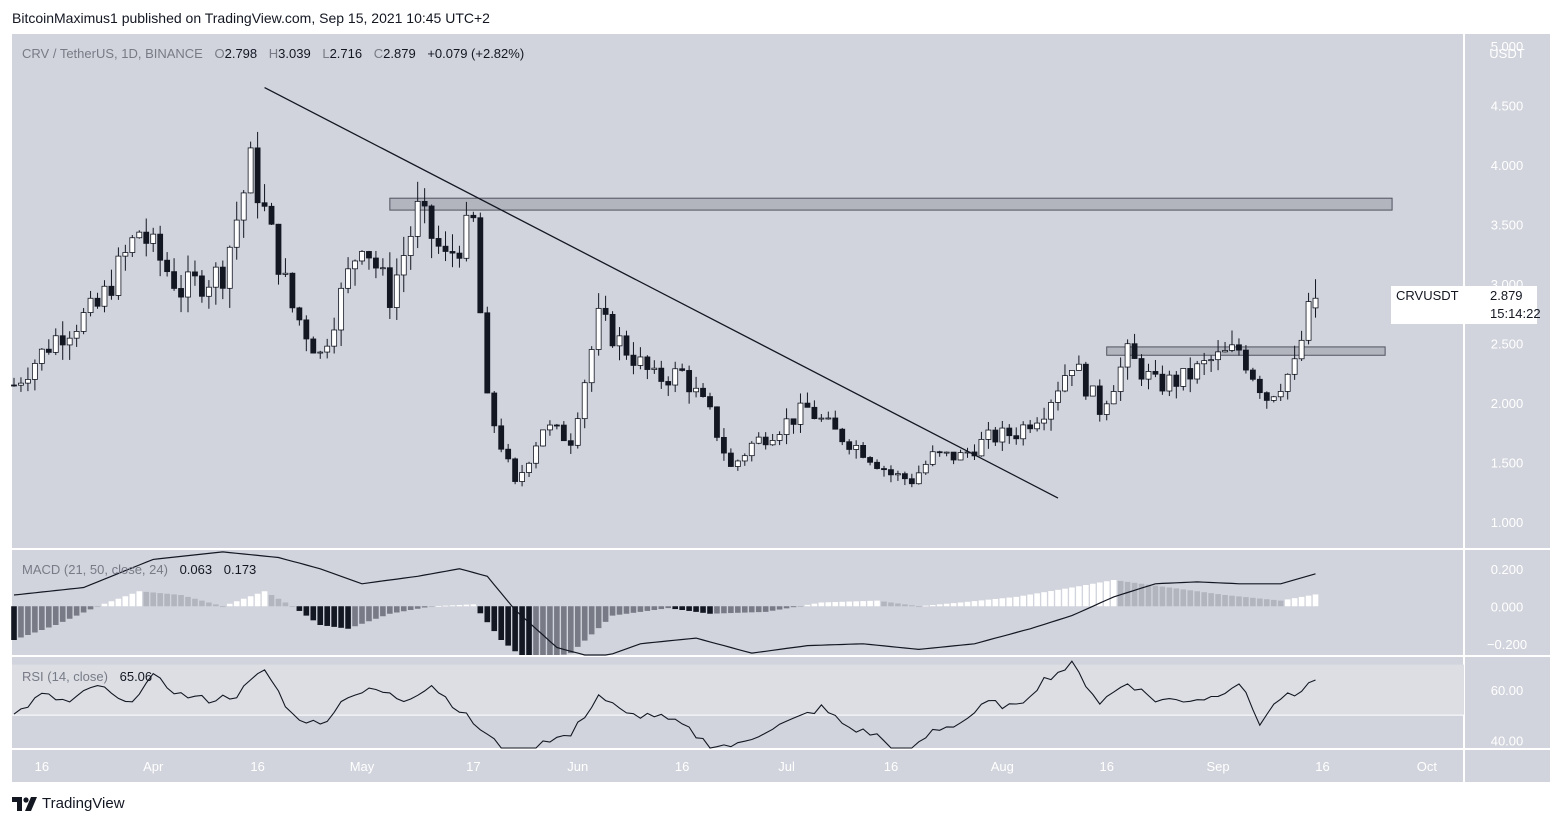  What do you see at coordinates (1507, 391) in the screenshot?
I see `price-axis-bg` at bounding box center [1507, 391].